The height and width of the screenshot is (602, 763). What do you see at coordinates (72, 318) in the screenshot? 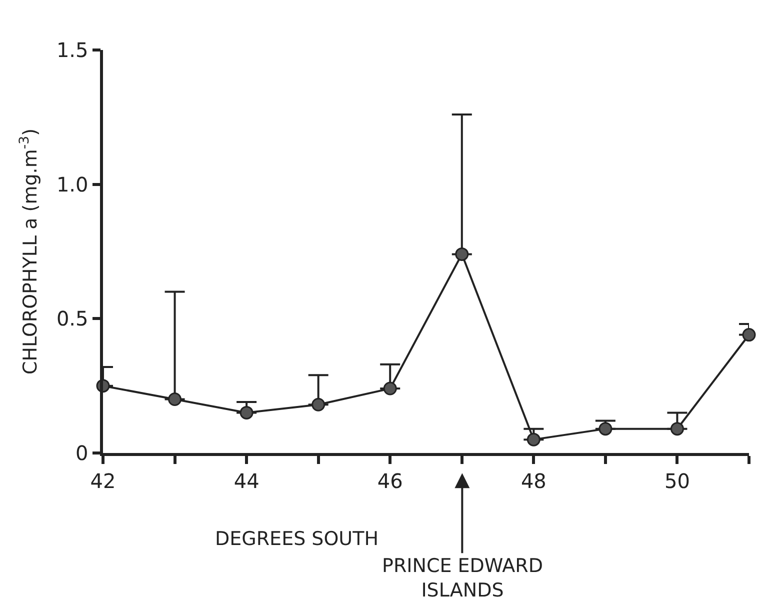
I see `y-tick-label: 0.5` at bounding box center [72, 318].